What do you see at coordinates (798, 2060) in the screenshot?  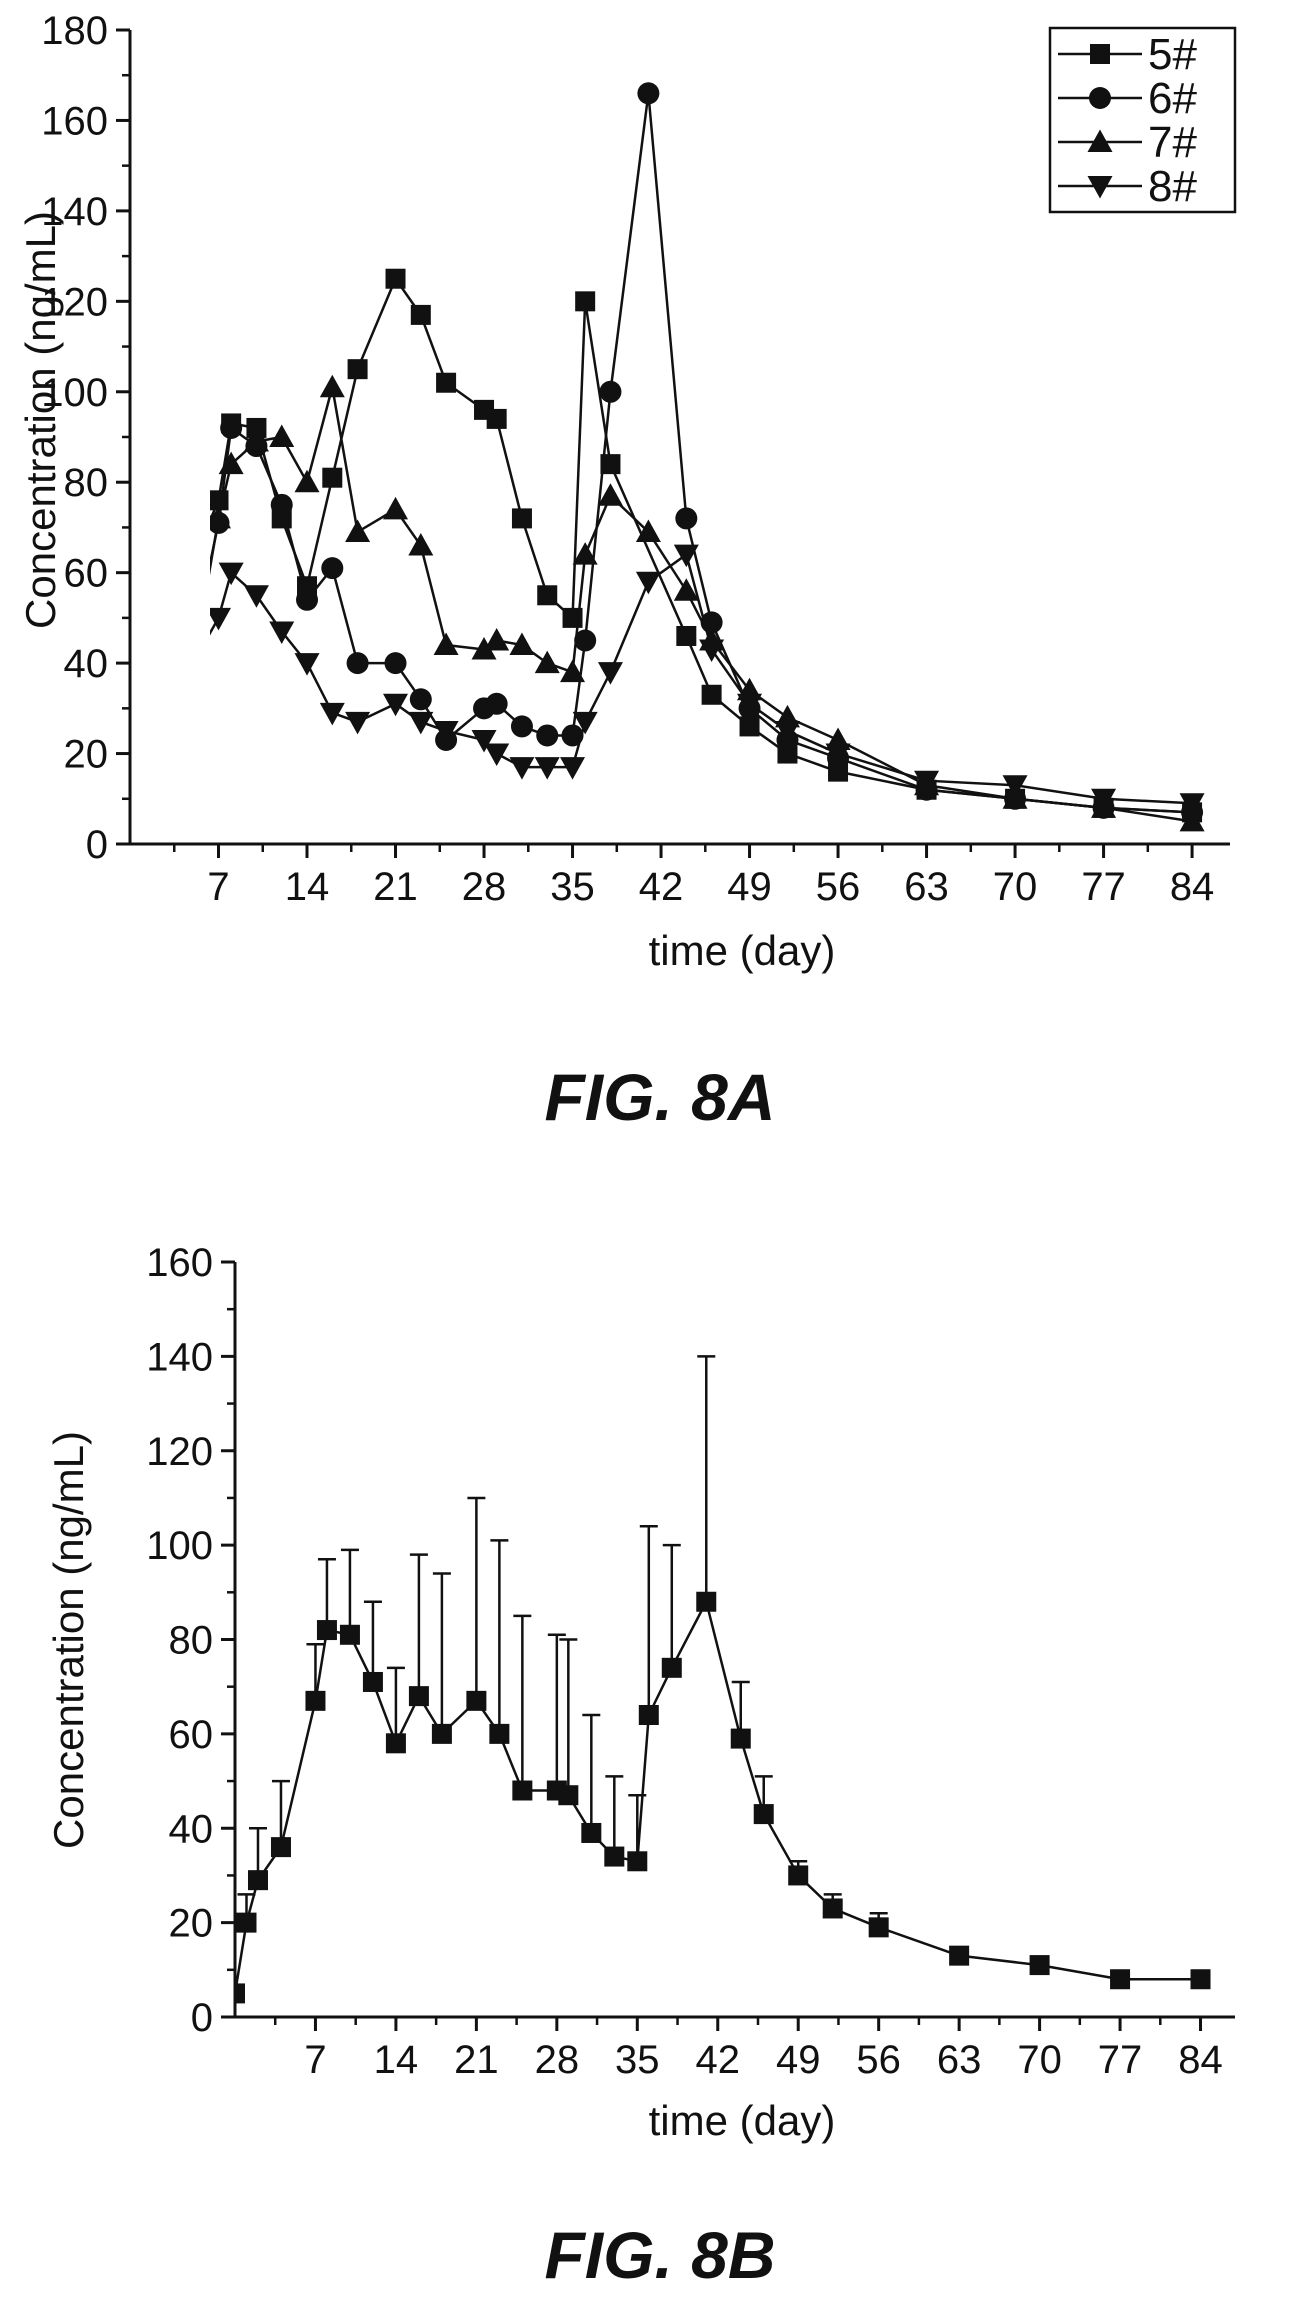 I see `x-tick-label: 49` at bounding box center [798, 2060].